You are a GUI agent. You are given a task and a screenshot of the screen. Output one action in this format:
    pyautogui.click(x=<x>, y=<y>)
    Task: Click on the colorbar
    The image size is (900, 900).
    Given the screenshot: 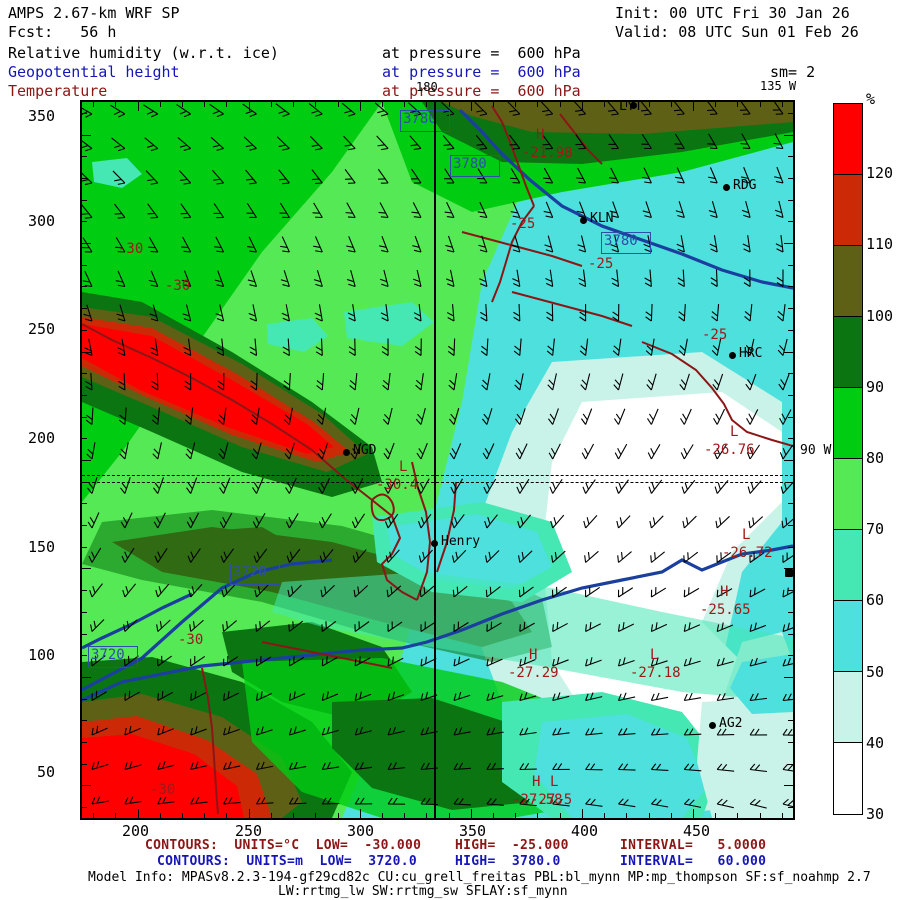 What is the action you would take?
    pyautogui.click(x=848, y=459)
    